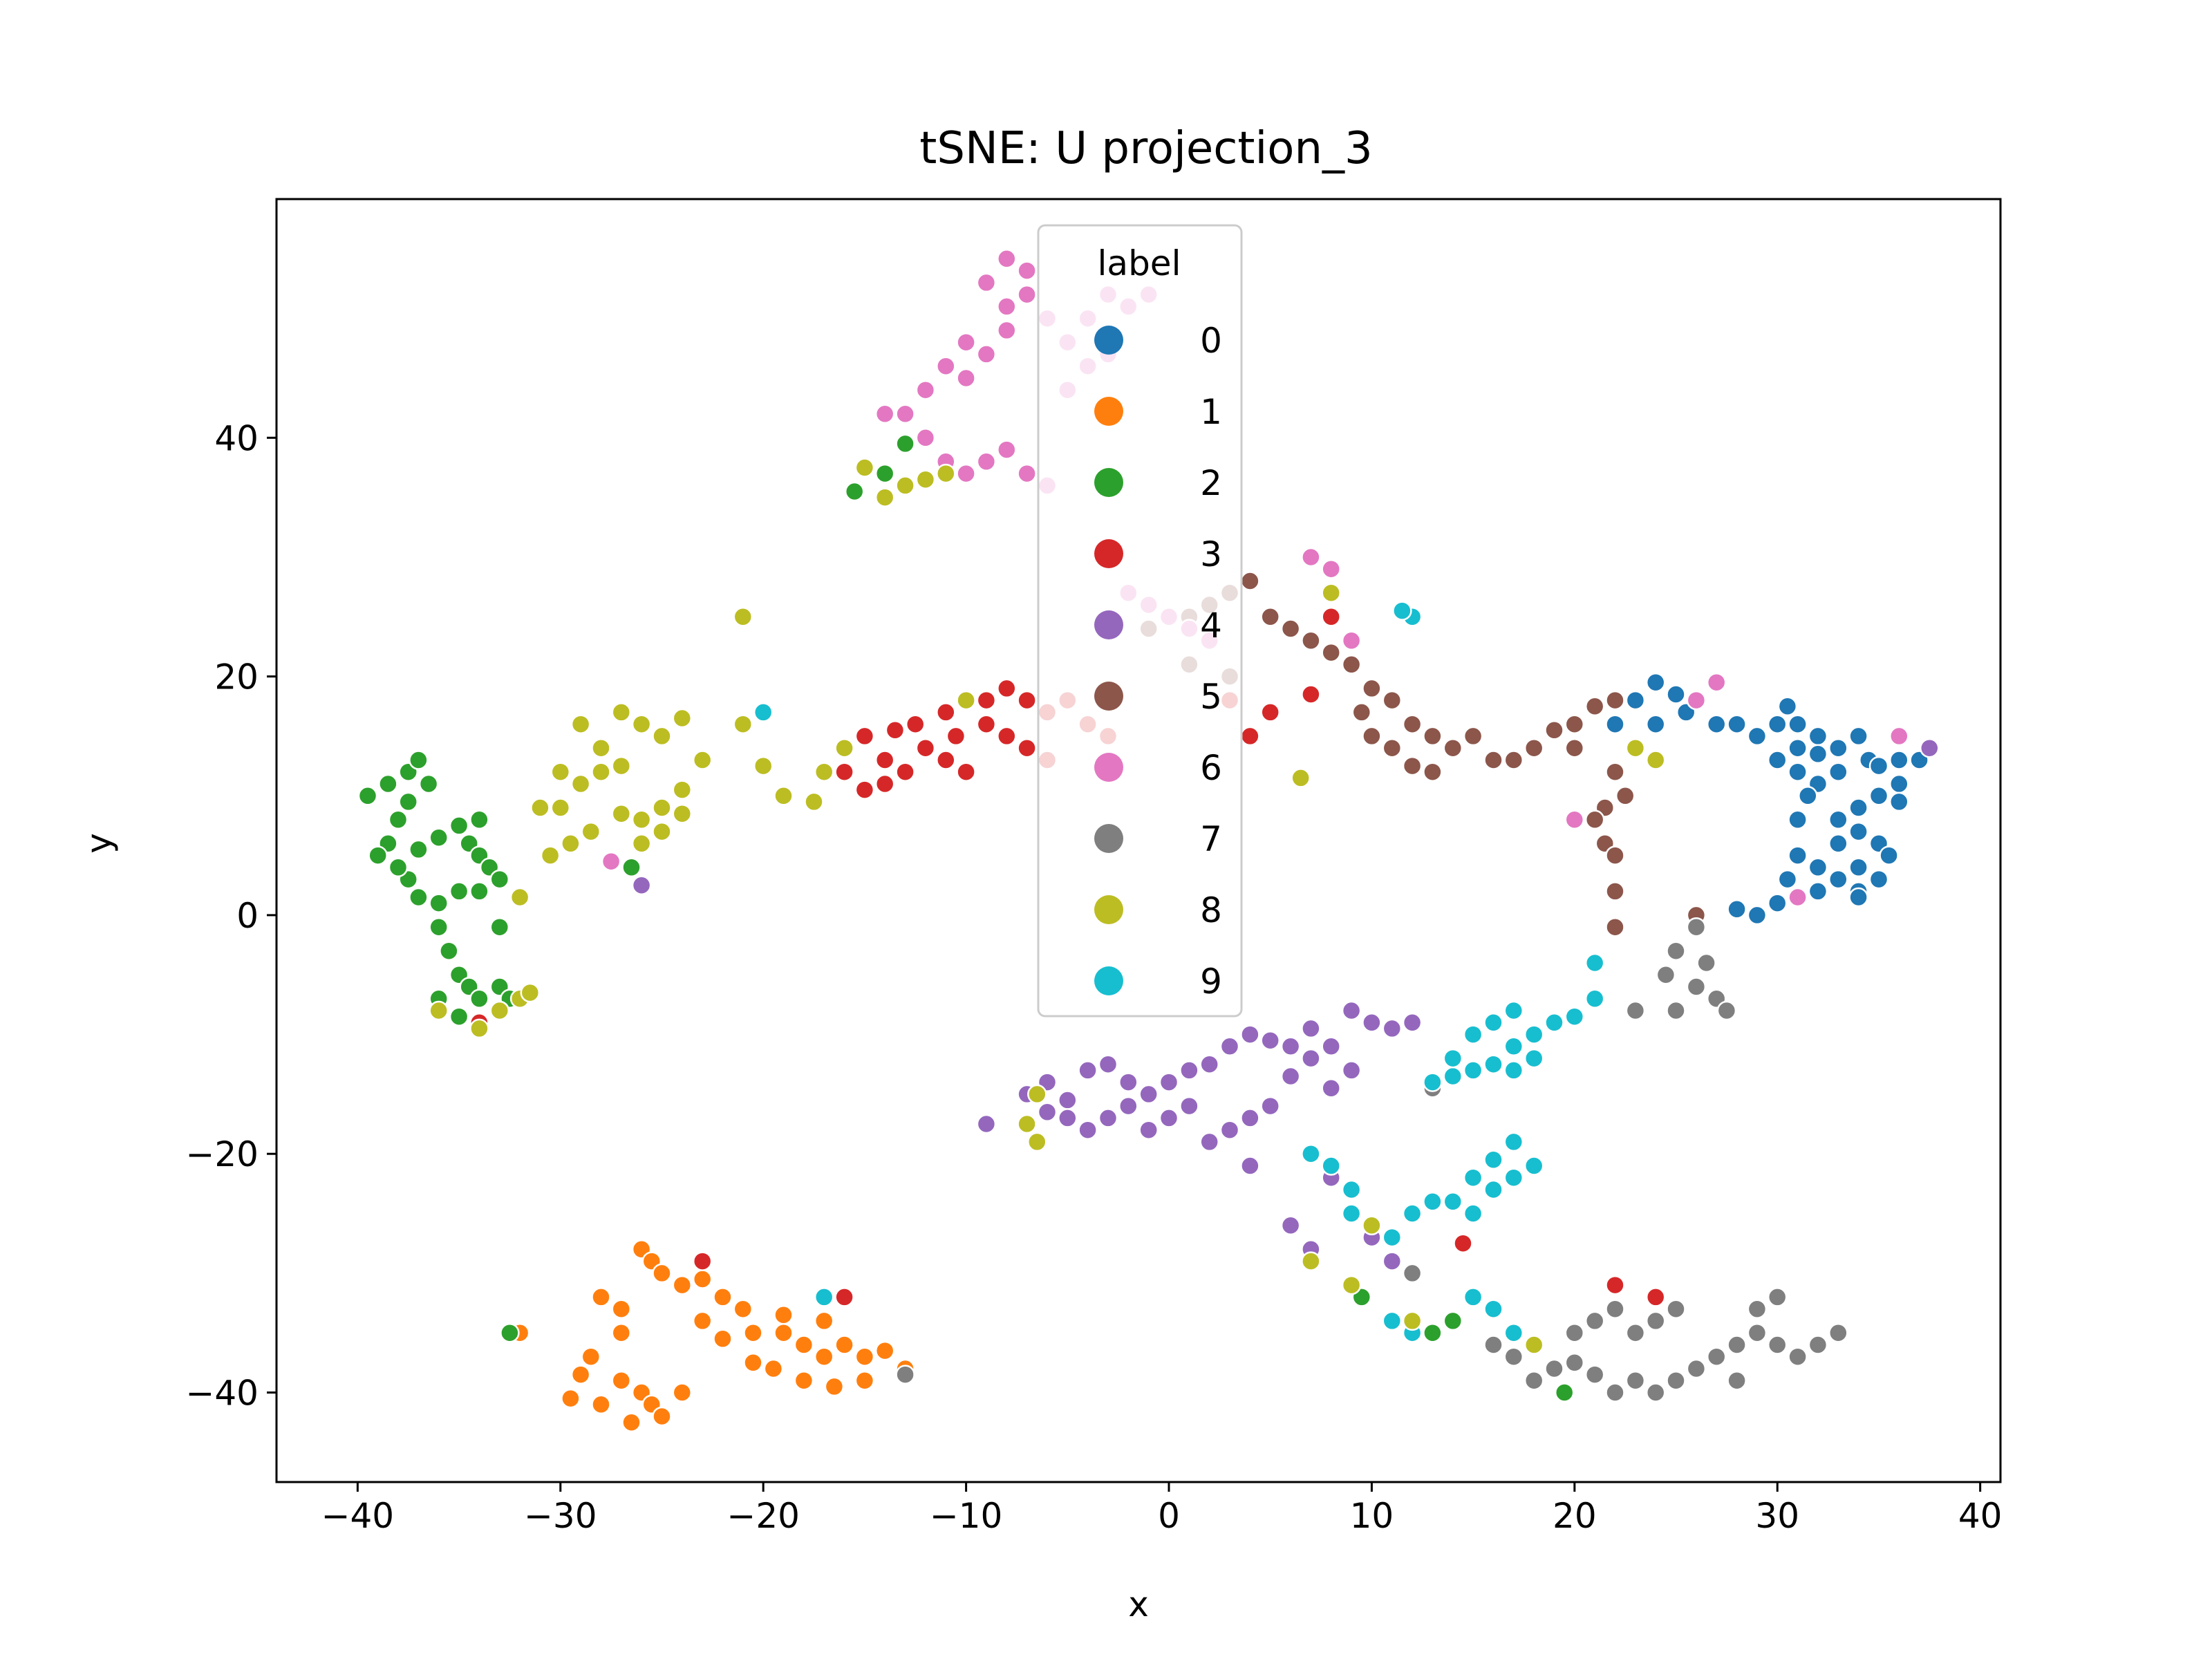 This screenshot has width=2212, height=1659. I want to click on legend-label-3: 3, so click(1211, 554).